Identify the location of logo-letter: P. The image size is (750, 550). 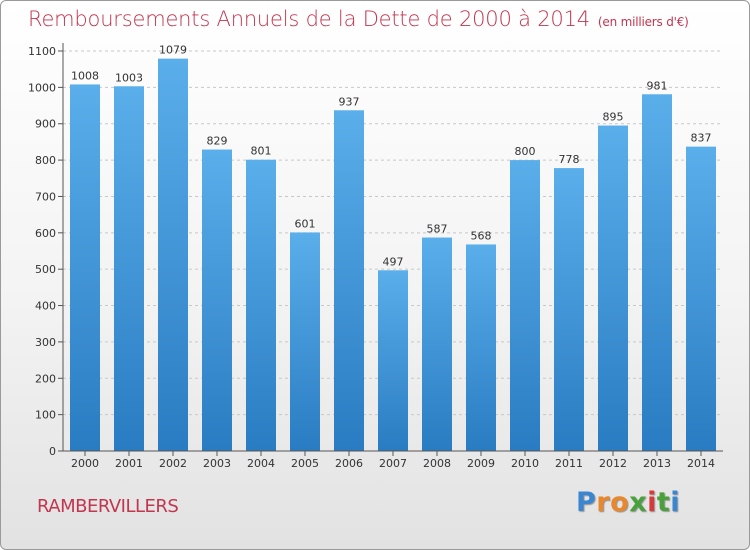
(586, 502).